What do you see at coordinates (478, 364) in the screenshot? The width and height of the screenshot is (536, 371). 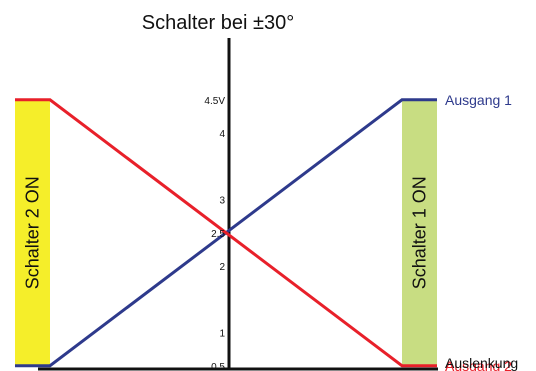 I see `series-label-2: Ausgang 2` at bounding box center [478, 364].